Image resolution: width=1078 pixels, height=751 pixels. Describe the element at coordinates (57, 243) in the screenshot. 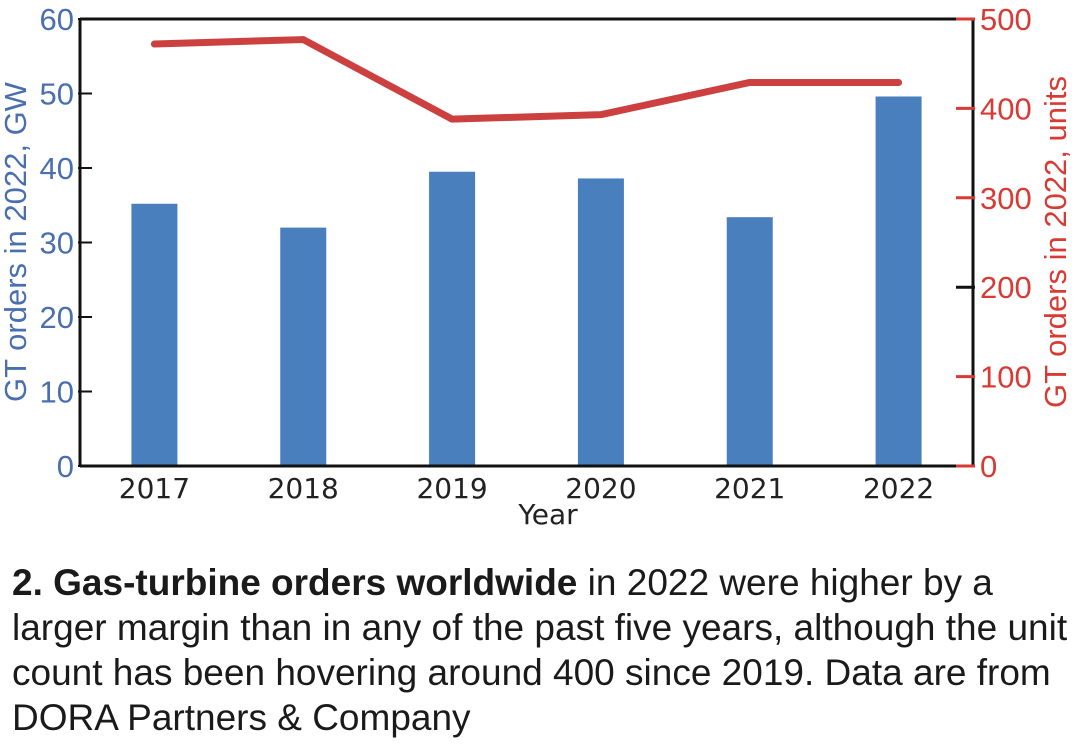

I see `left-tick-label-30: 30` at that location.